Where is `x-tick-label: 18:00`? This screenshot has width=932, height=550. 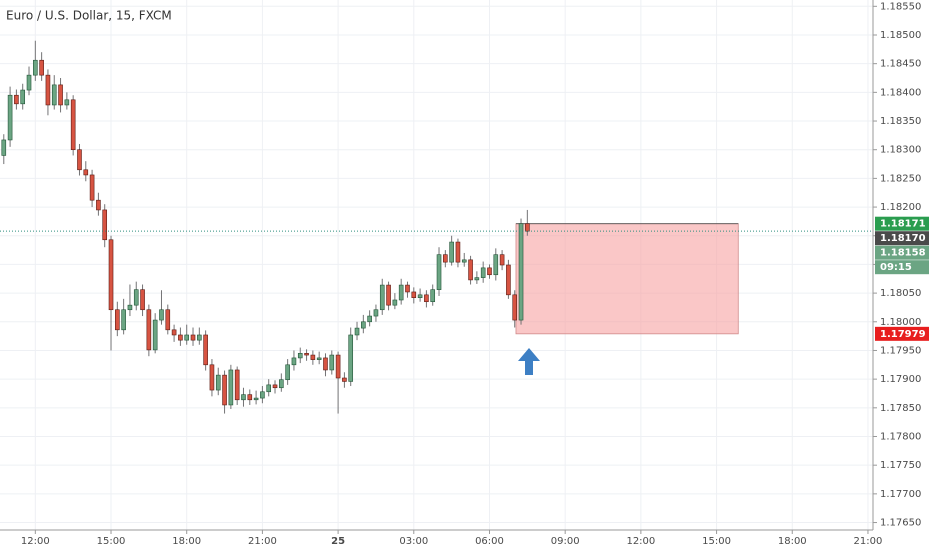
x-tick-label: 18:00 is located at coordinates (186, 541).